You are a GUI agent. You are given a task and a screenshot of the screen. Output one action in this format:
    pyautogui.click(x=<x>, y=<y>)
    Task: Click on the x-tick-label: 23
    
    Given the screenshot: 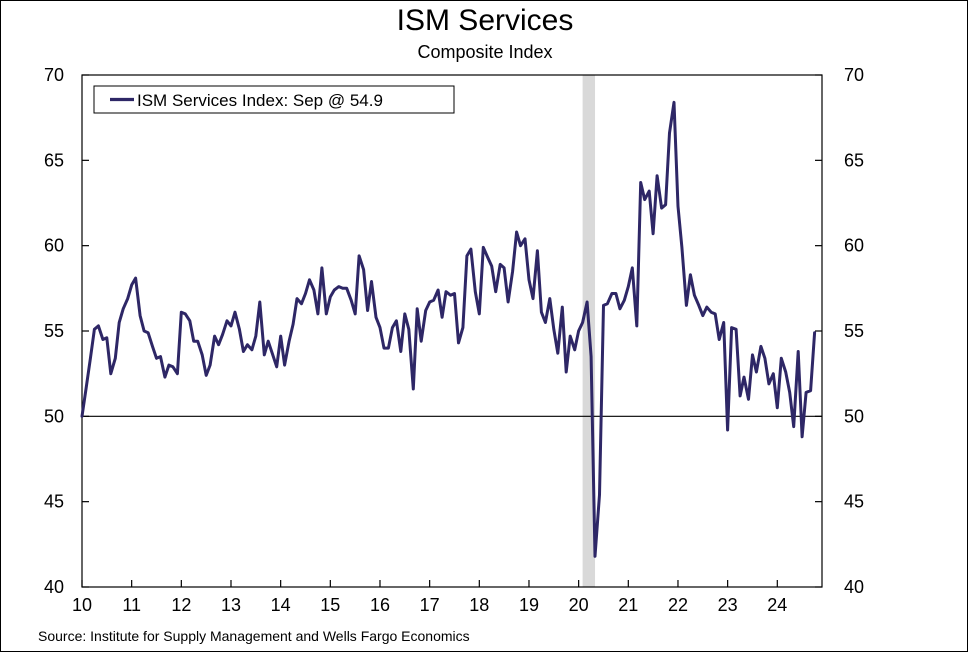 What is the action you would take?
    pyautogui.click(x=728, y=605)
    